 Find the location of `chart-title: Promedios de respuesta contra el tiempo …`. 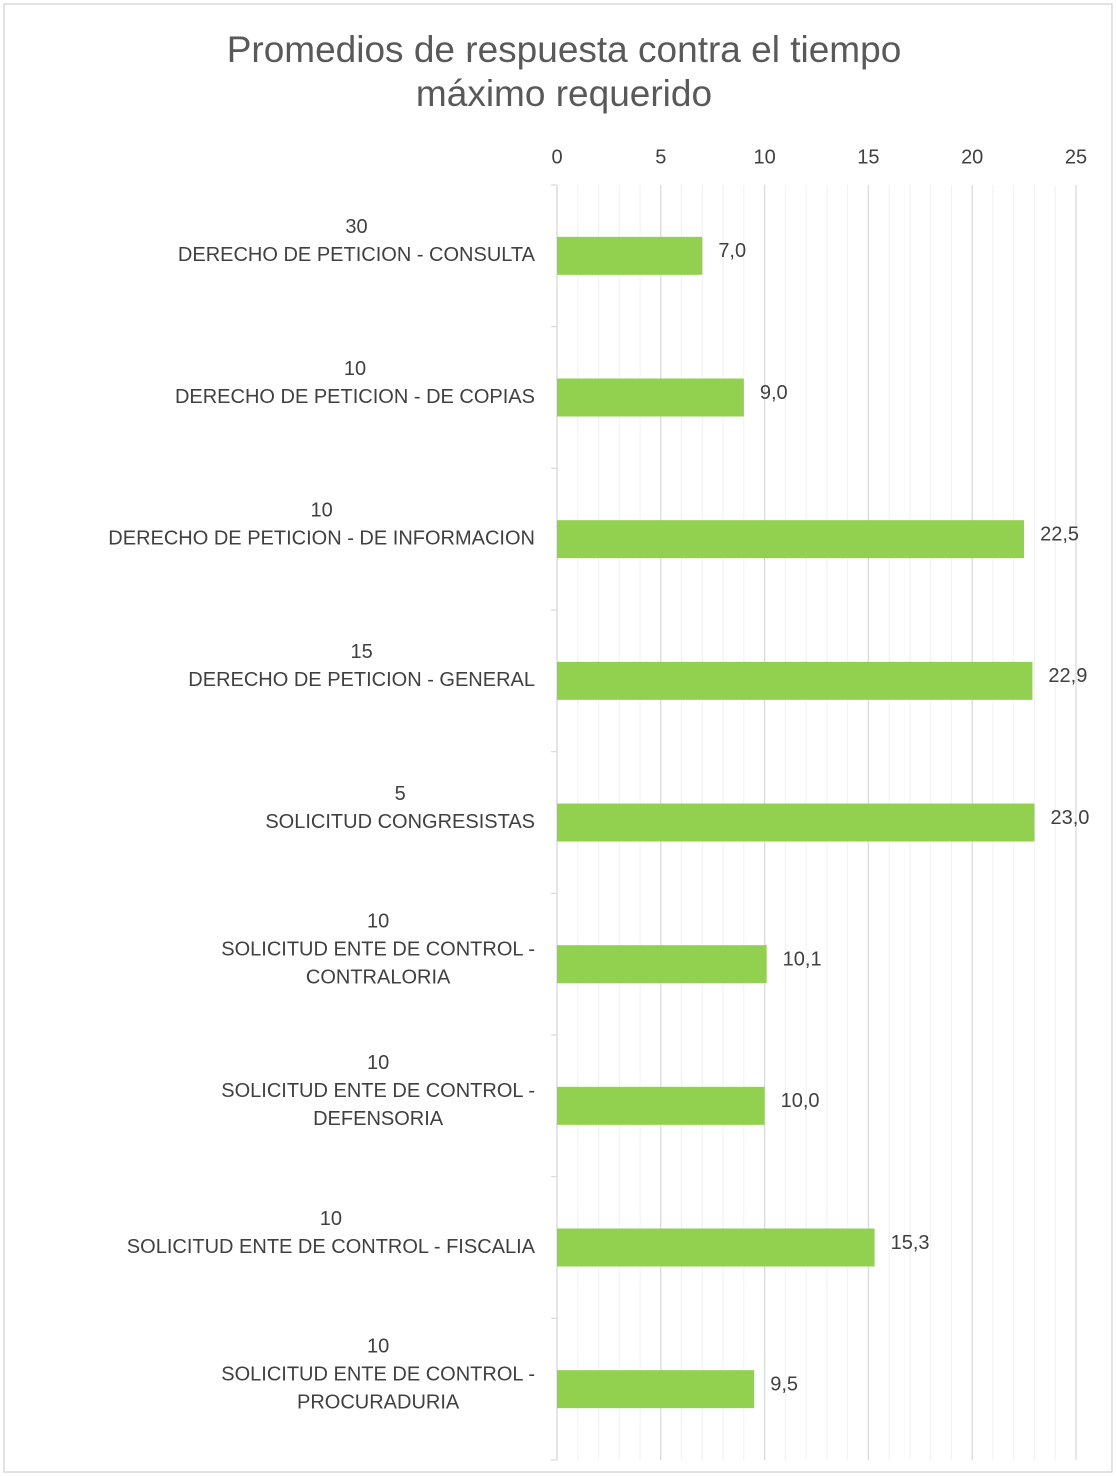

chart-title: Promedios de respuesta contra el tiempo … is located at coordinates (564, 71).